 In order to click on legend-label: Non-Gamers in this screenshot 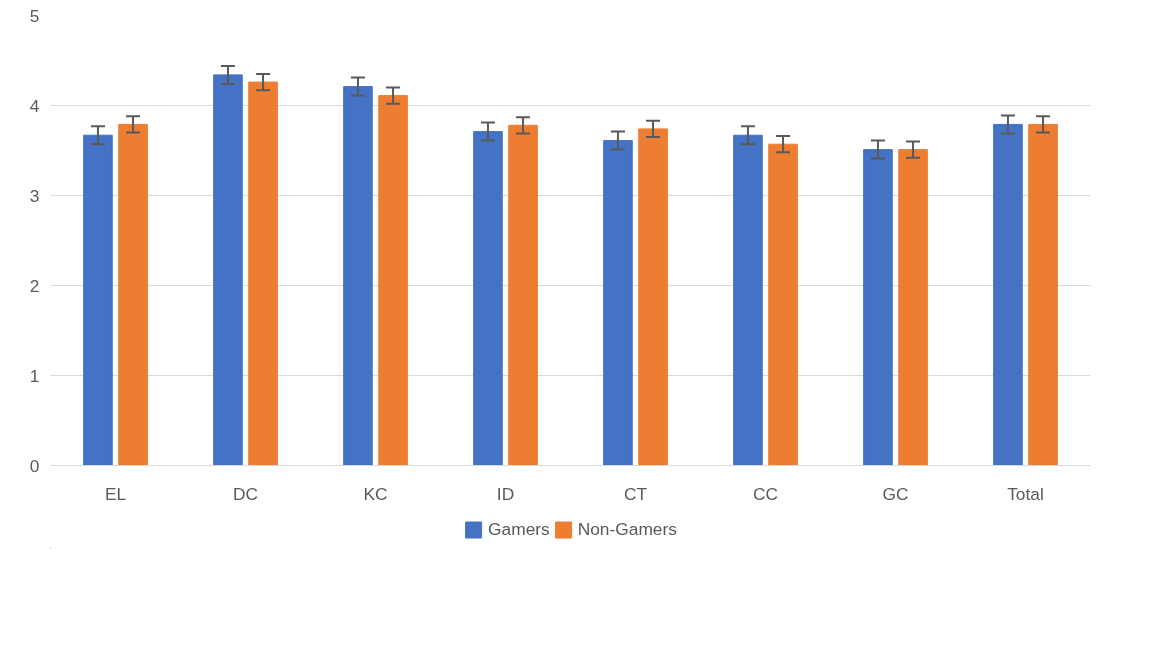, I will do `click(627, 529)`.